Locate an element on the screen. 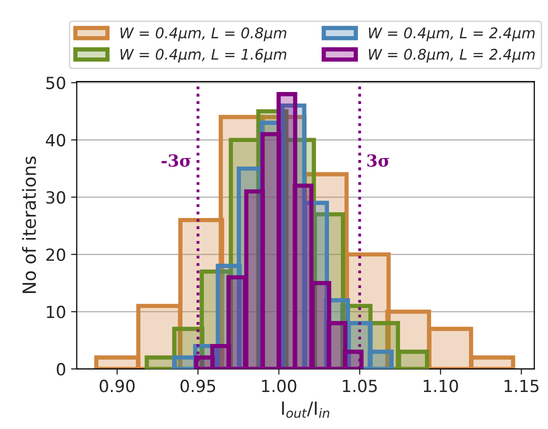 The height and width of the screenshot is (429, 548). x-axis-title: I$_{out}$/I$_{in}$ is located at coordinates (306, 410).